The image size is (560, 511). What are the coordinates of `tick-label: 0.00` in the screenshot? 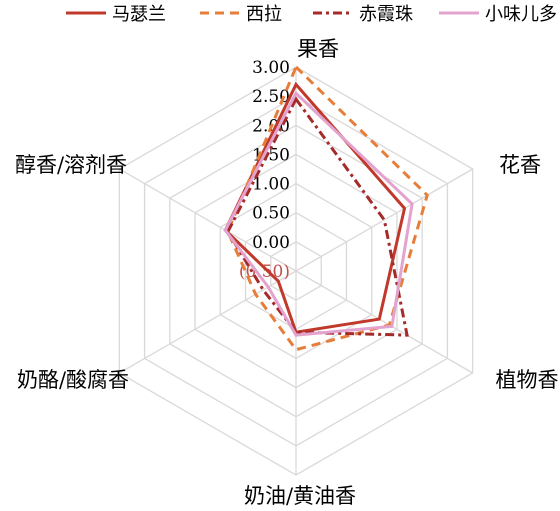 It's located at (271, 243).